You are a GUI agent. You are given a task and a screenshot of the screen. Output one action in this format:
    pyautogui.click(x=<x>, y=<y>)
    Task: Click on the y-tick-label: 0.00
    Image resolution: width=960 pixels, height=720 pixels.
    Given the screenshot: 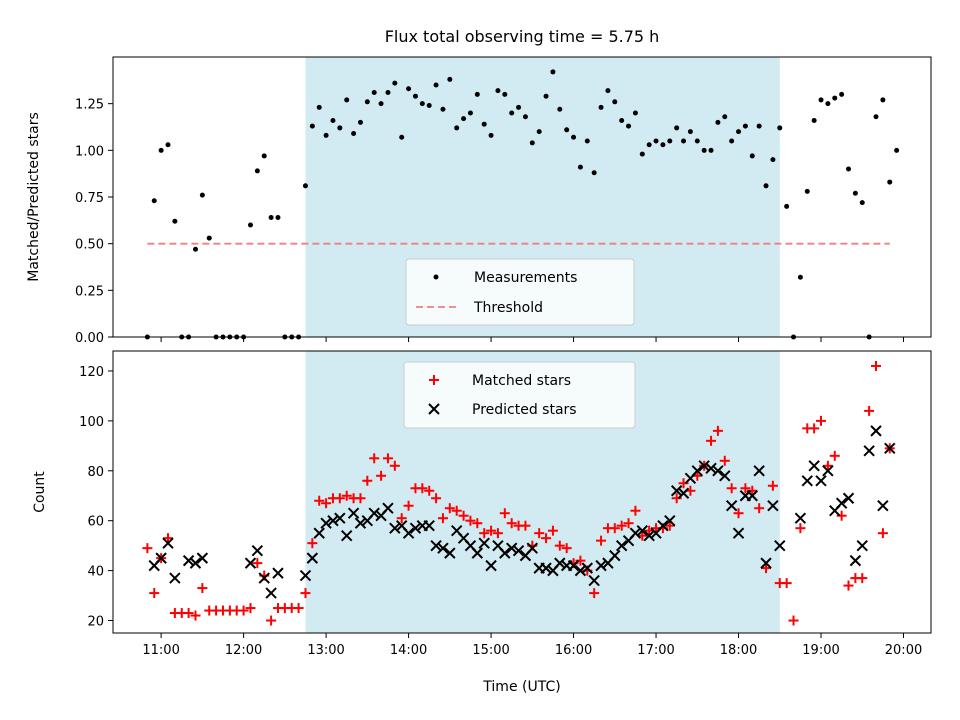 What is the action you would take?
    pyautogui.click(x=89, y=338)
    